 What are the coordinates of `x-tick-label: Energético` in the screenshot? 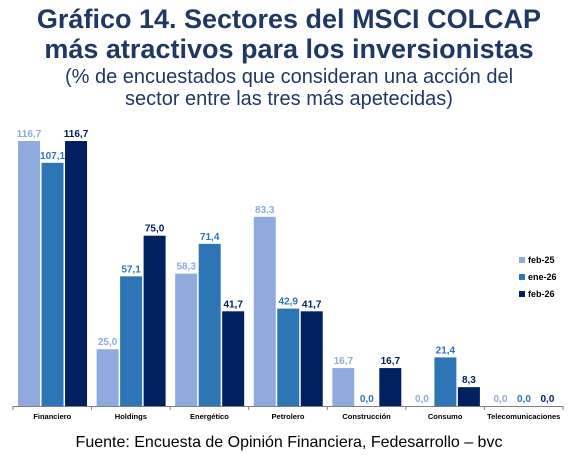 It's located at (209, 416).